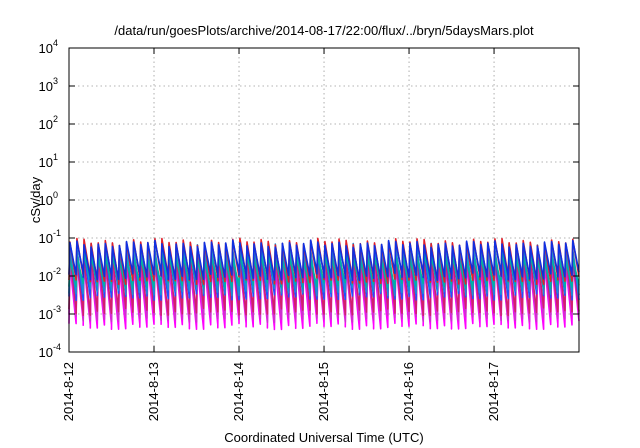  Describe the element at coordinates (68, 391) in the screenshot. I see `x-tick-label: 2014-8-12` at that location.